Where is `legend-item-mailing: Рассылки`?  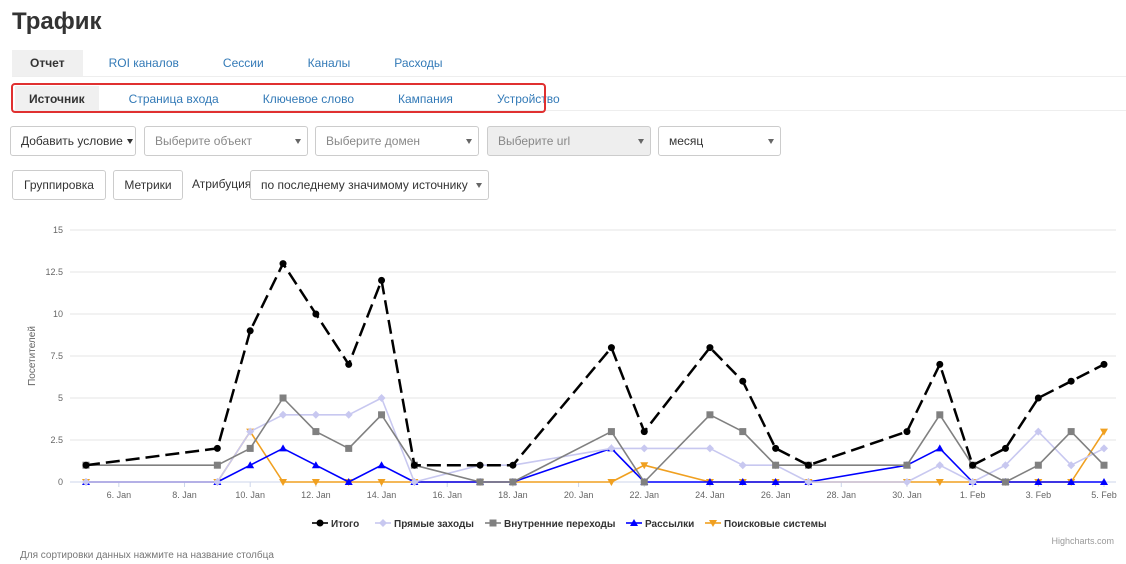
legend-item-mailing: Рассылки is located at coordinates (660, 524).